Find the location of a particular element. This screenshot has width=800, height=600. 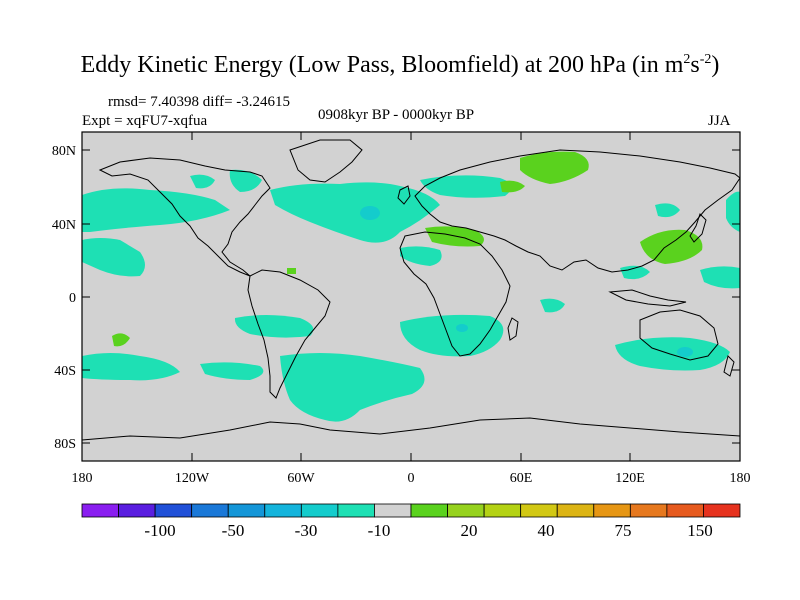

coastline-madagascar is located at coordinates (513, 329).